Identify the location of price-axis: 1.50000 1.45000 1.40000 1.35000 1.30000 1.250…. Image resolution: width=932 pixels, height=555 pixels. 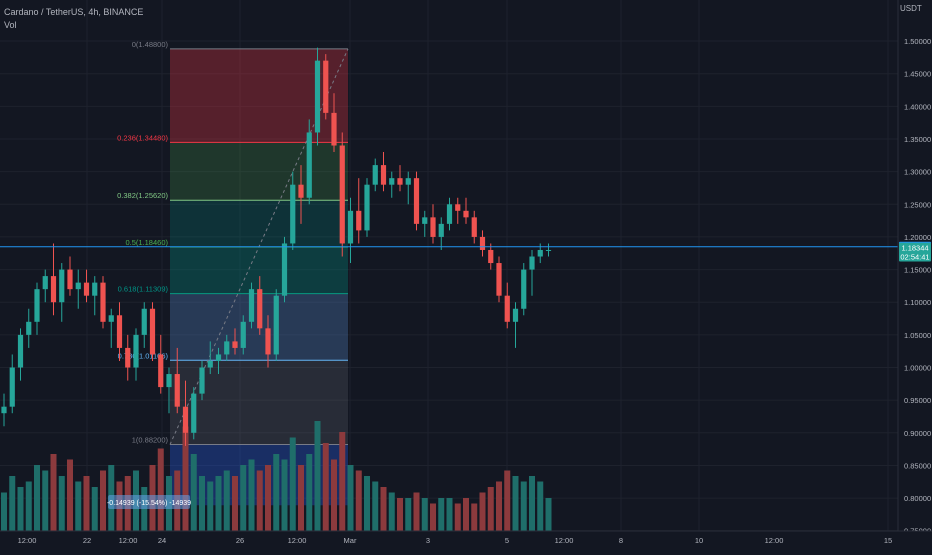
(914, 275).